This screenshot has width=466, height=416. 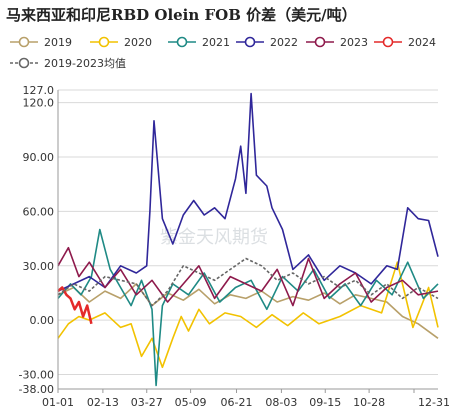 I want to click on legend-item: 2020, so click(x=121, y=42).